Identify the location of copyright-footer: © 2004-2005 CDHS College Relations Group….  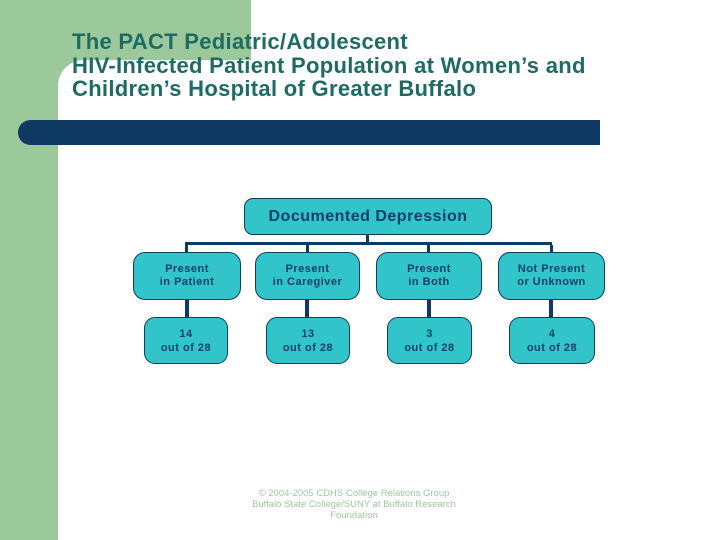
(354, 504).